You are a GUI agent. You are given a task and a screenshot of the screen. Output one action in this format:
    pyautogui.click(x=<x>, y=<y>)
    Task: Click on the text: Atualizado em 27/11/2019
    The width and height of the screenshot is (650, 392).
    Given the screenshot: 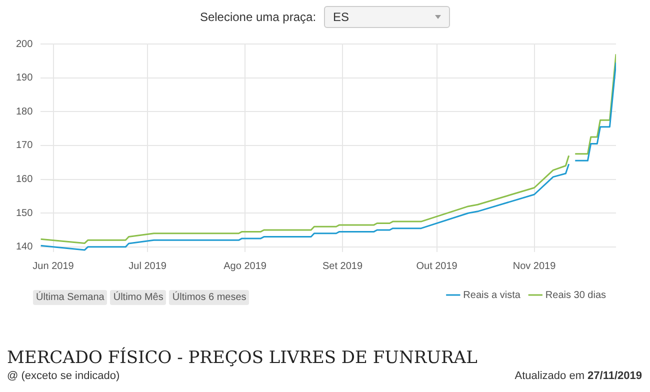 What is the action you would take?
    pyautogui.click(x=578, y=376)
    